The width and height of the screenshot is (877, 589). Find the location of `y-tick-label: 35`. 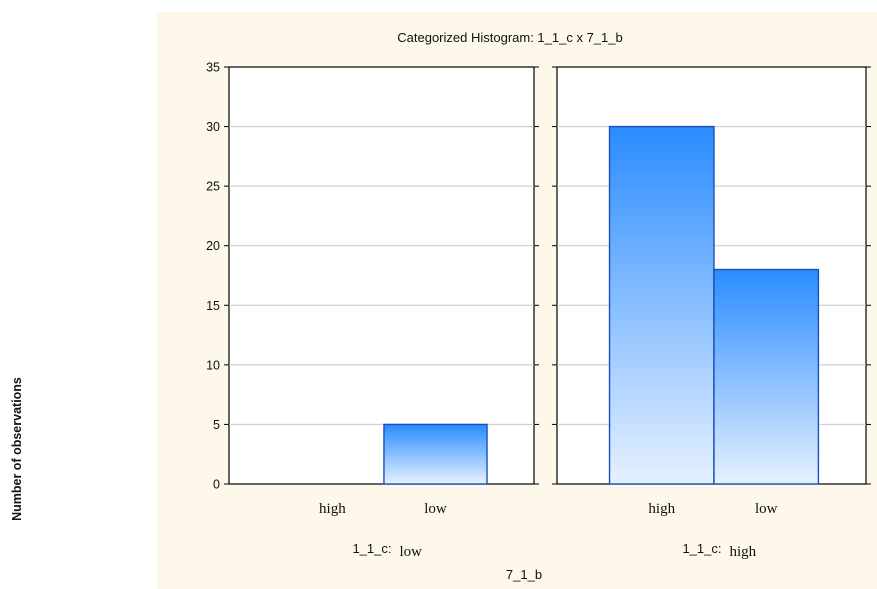

y-tick-label: 35 is located at coordinates (213, 68).